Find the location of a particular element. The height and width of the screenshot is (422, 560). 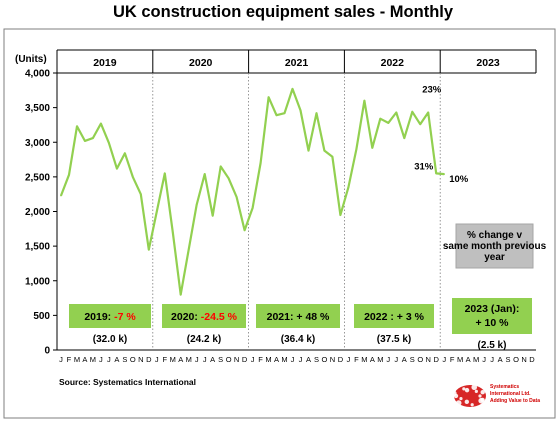

y-tick-label: 1,500 is located at coordinates (37, 247).